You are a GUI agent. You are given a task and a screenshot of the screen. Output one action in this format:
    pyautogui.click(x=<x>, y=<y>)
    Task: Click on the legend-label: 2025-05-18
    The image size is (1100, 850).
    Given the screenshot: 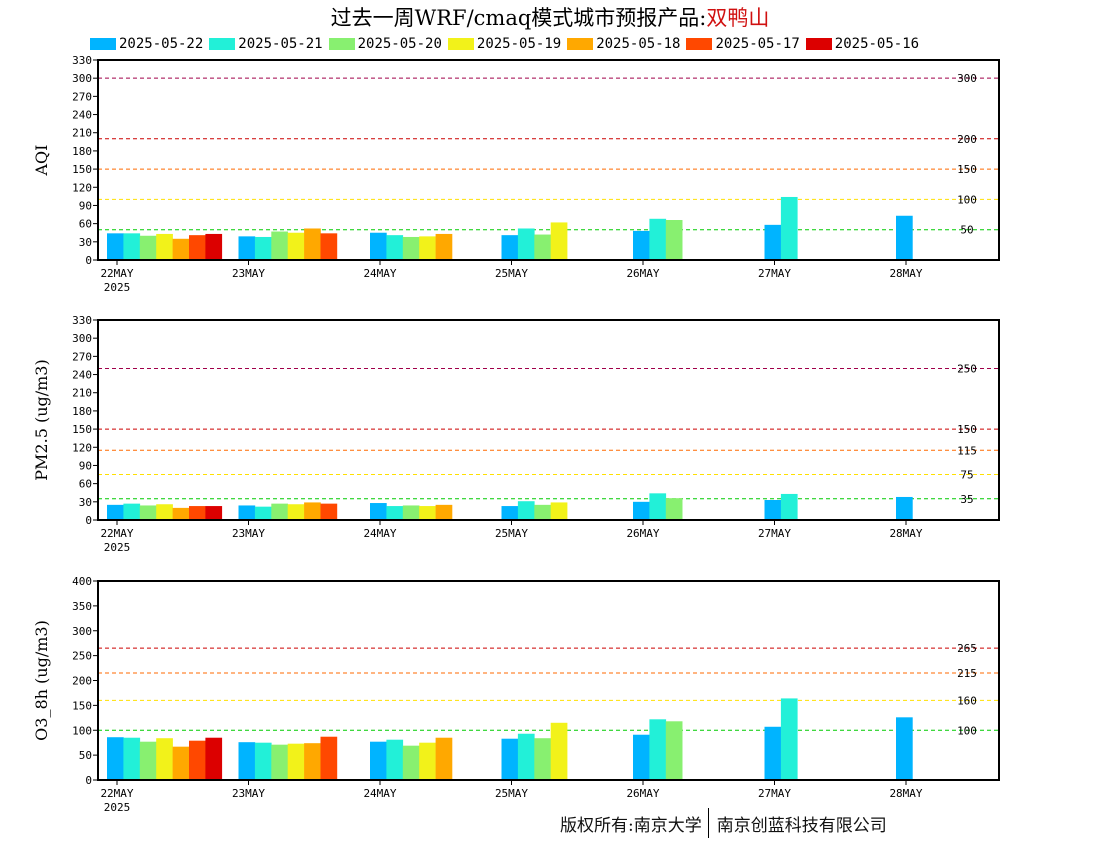 What is the action you would take?
    pyautogui.click(x=638, y=44)
    